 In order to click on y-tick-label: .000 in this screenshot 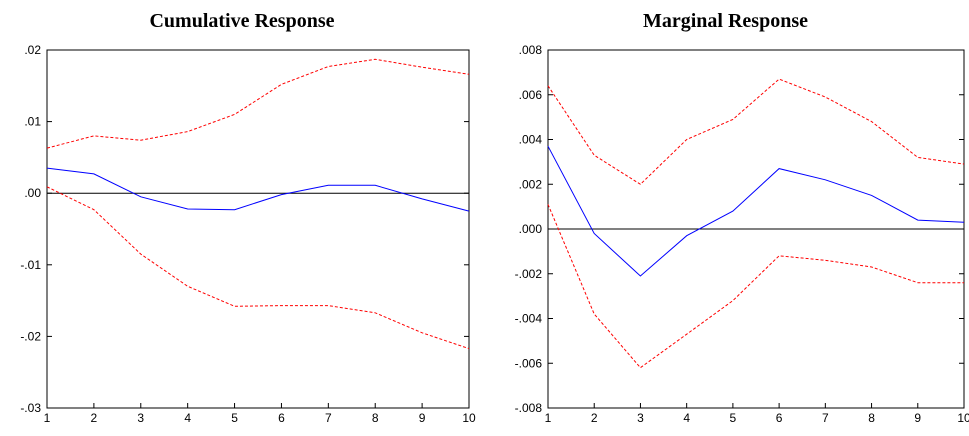, I will do `click(531, 229)`.